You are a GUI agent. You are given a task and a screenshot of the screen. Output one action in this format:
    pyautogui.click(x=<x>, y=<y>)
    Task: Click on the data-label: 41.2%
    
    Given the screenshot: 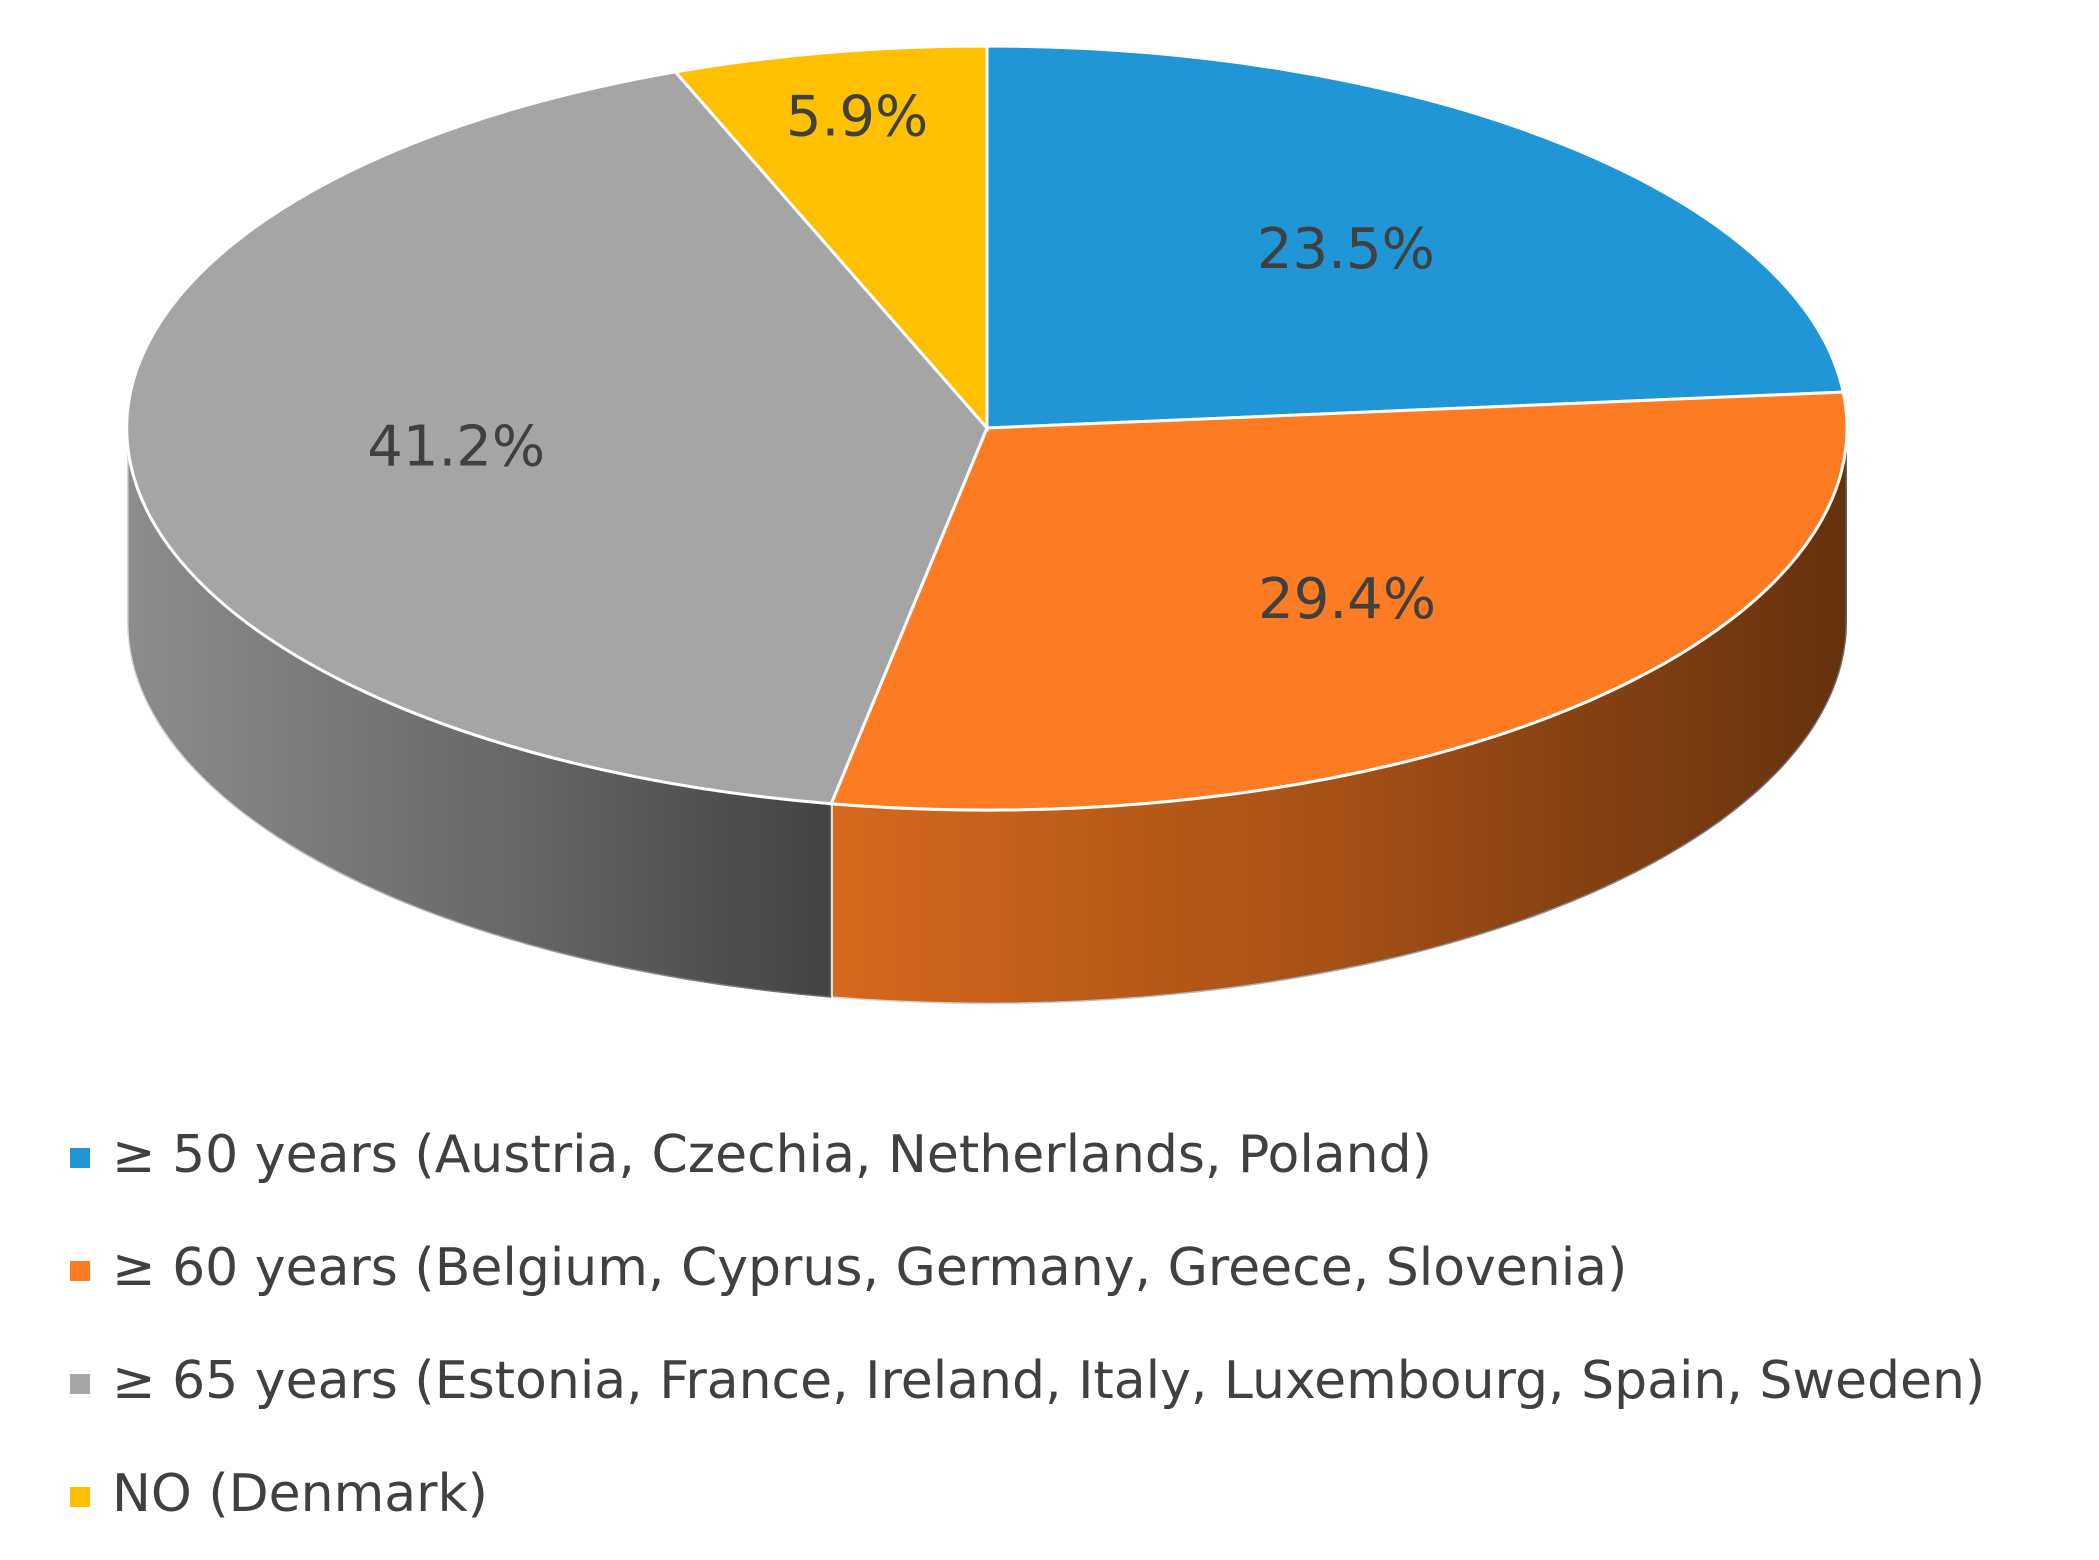 What is the action you would take?
    pyautogui.click(x=456, y=446)
    